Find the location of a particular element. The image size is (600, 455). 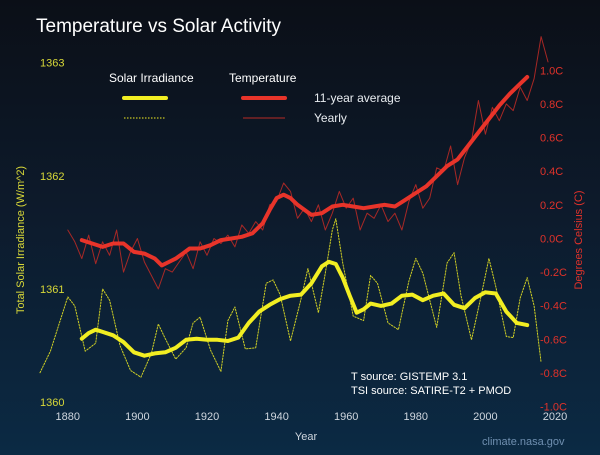

x-tick-label: 1980 is located at coordinates (416, 417).